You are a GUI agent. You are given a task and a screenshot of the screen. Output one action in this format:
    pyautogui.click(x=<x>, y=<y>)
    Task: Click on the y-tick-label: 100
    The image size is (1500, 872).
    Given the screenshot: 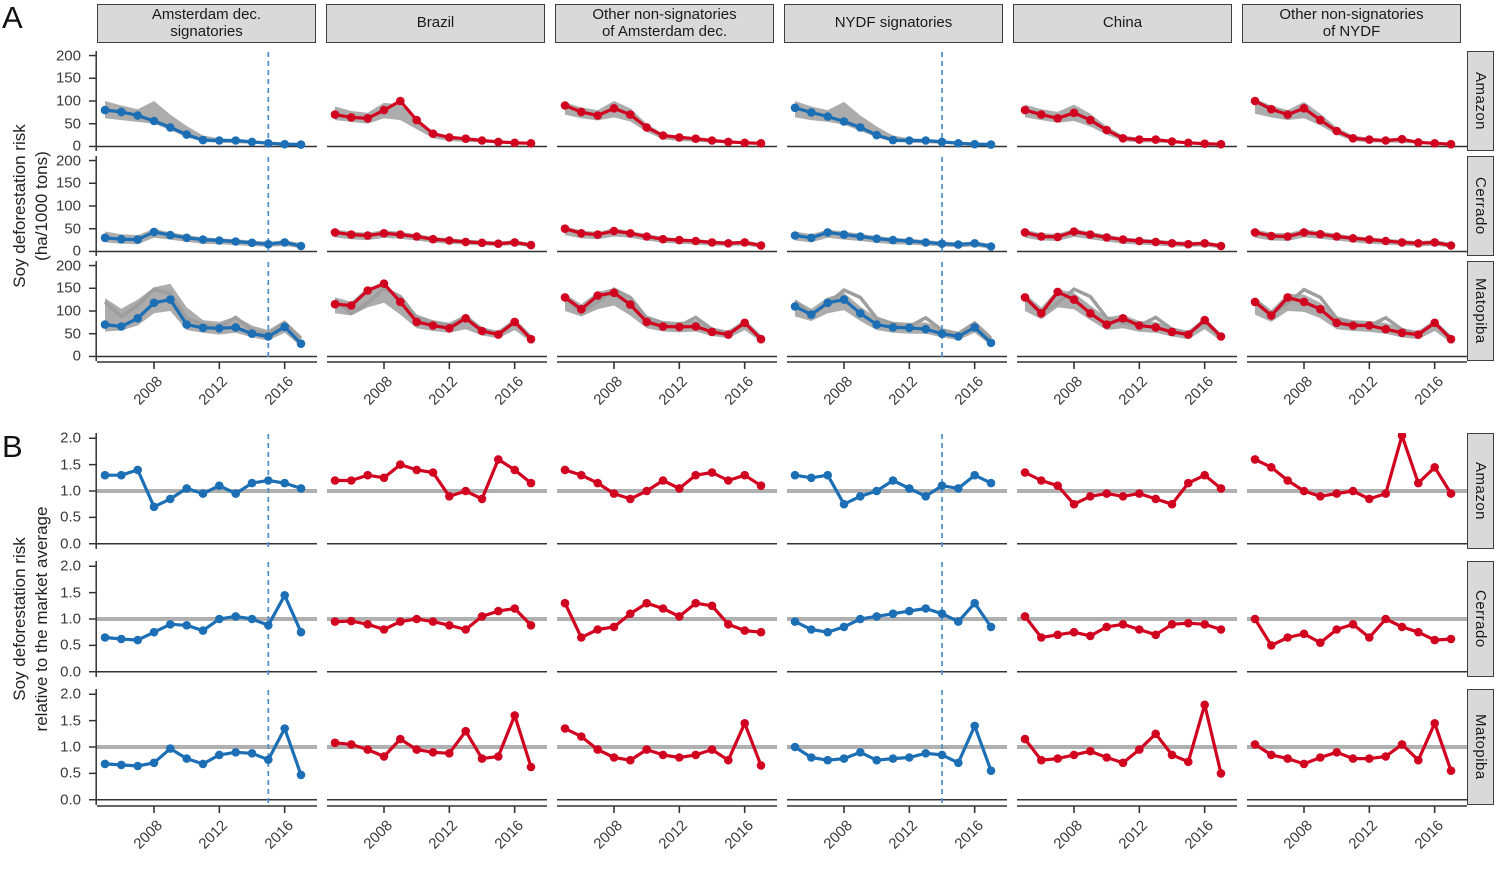 What is the action you would take?
    pyautogui.click(x=68, y=311)
    